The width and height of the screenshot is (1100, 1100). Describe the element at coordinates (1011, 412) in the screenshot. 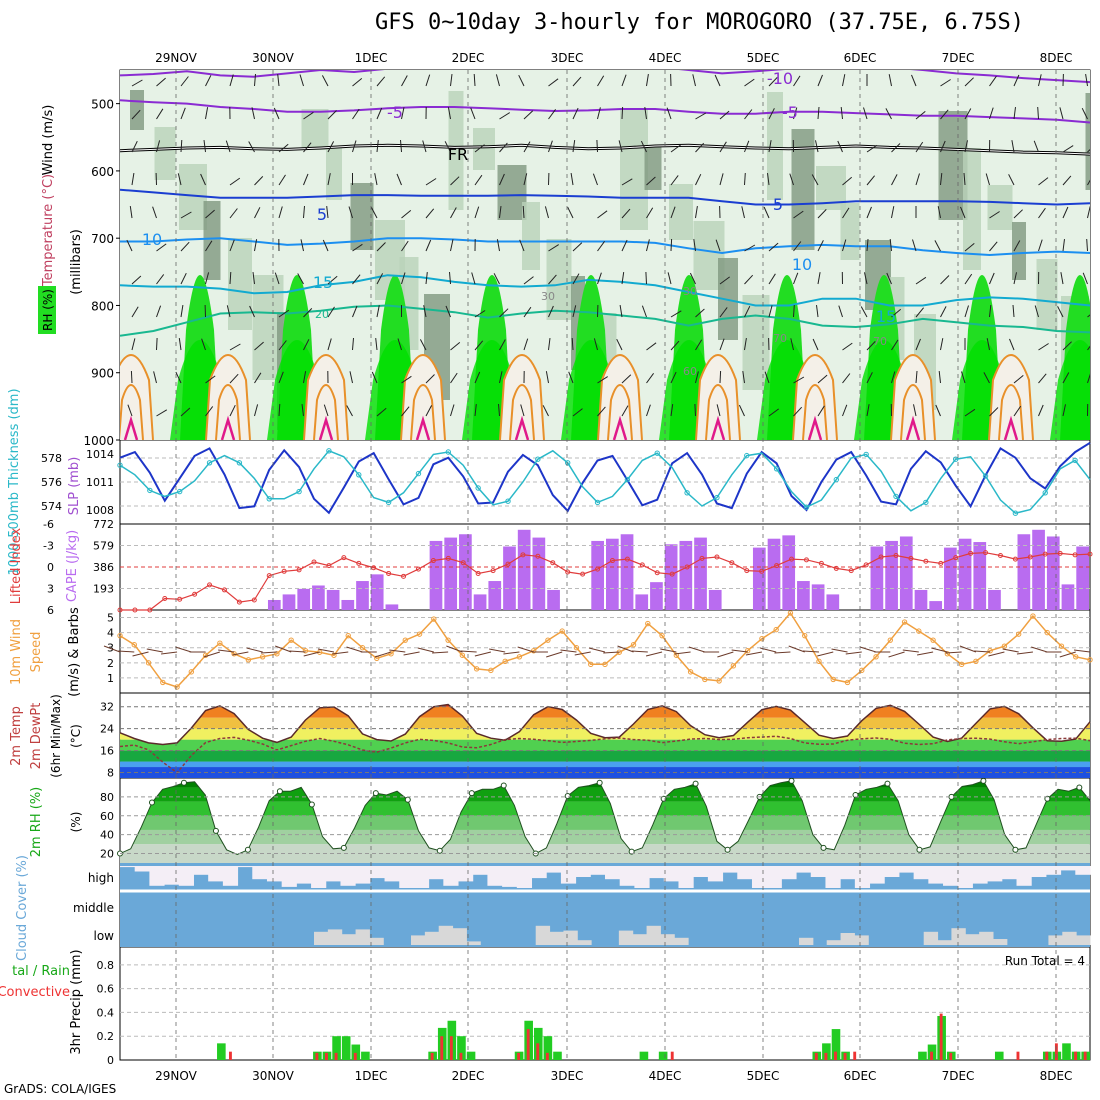

I see `warm-dome-inner` at that location.